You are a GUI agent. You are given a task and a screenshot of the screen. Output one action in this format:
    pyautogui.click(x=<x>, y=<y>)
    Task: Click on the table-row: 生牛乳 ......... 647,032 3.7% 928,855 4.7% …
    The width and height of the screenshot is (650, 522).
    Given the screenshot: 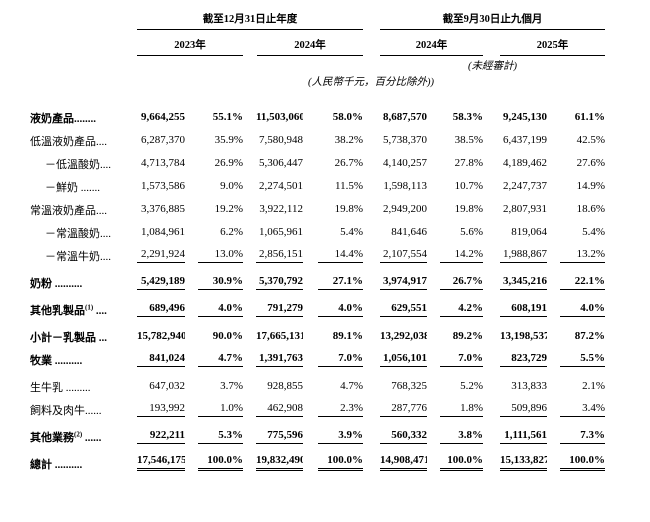 What is the action you would take?
    pyautogui.click(x=317, y=380)
    